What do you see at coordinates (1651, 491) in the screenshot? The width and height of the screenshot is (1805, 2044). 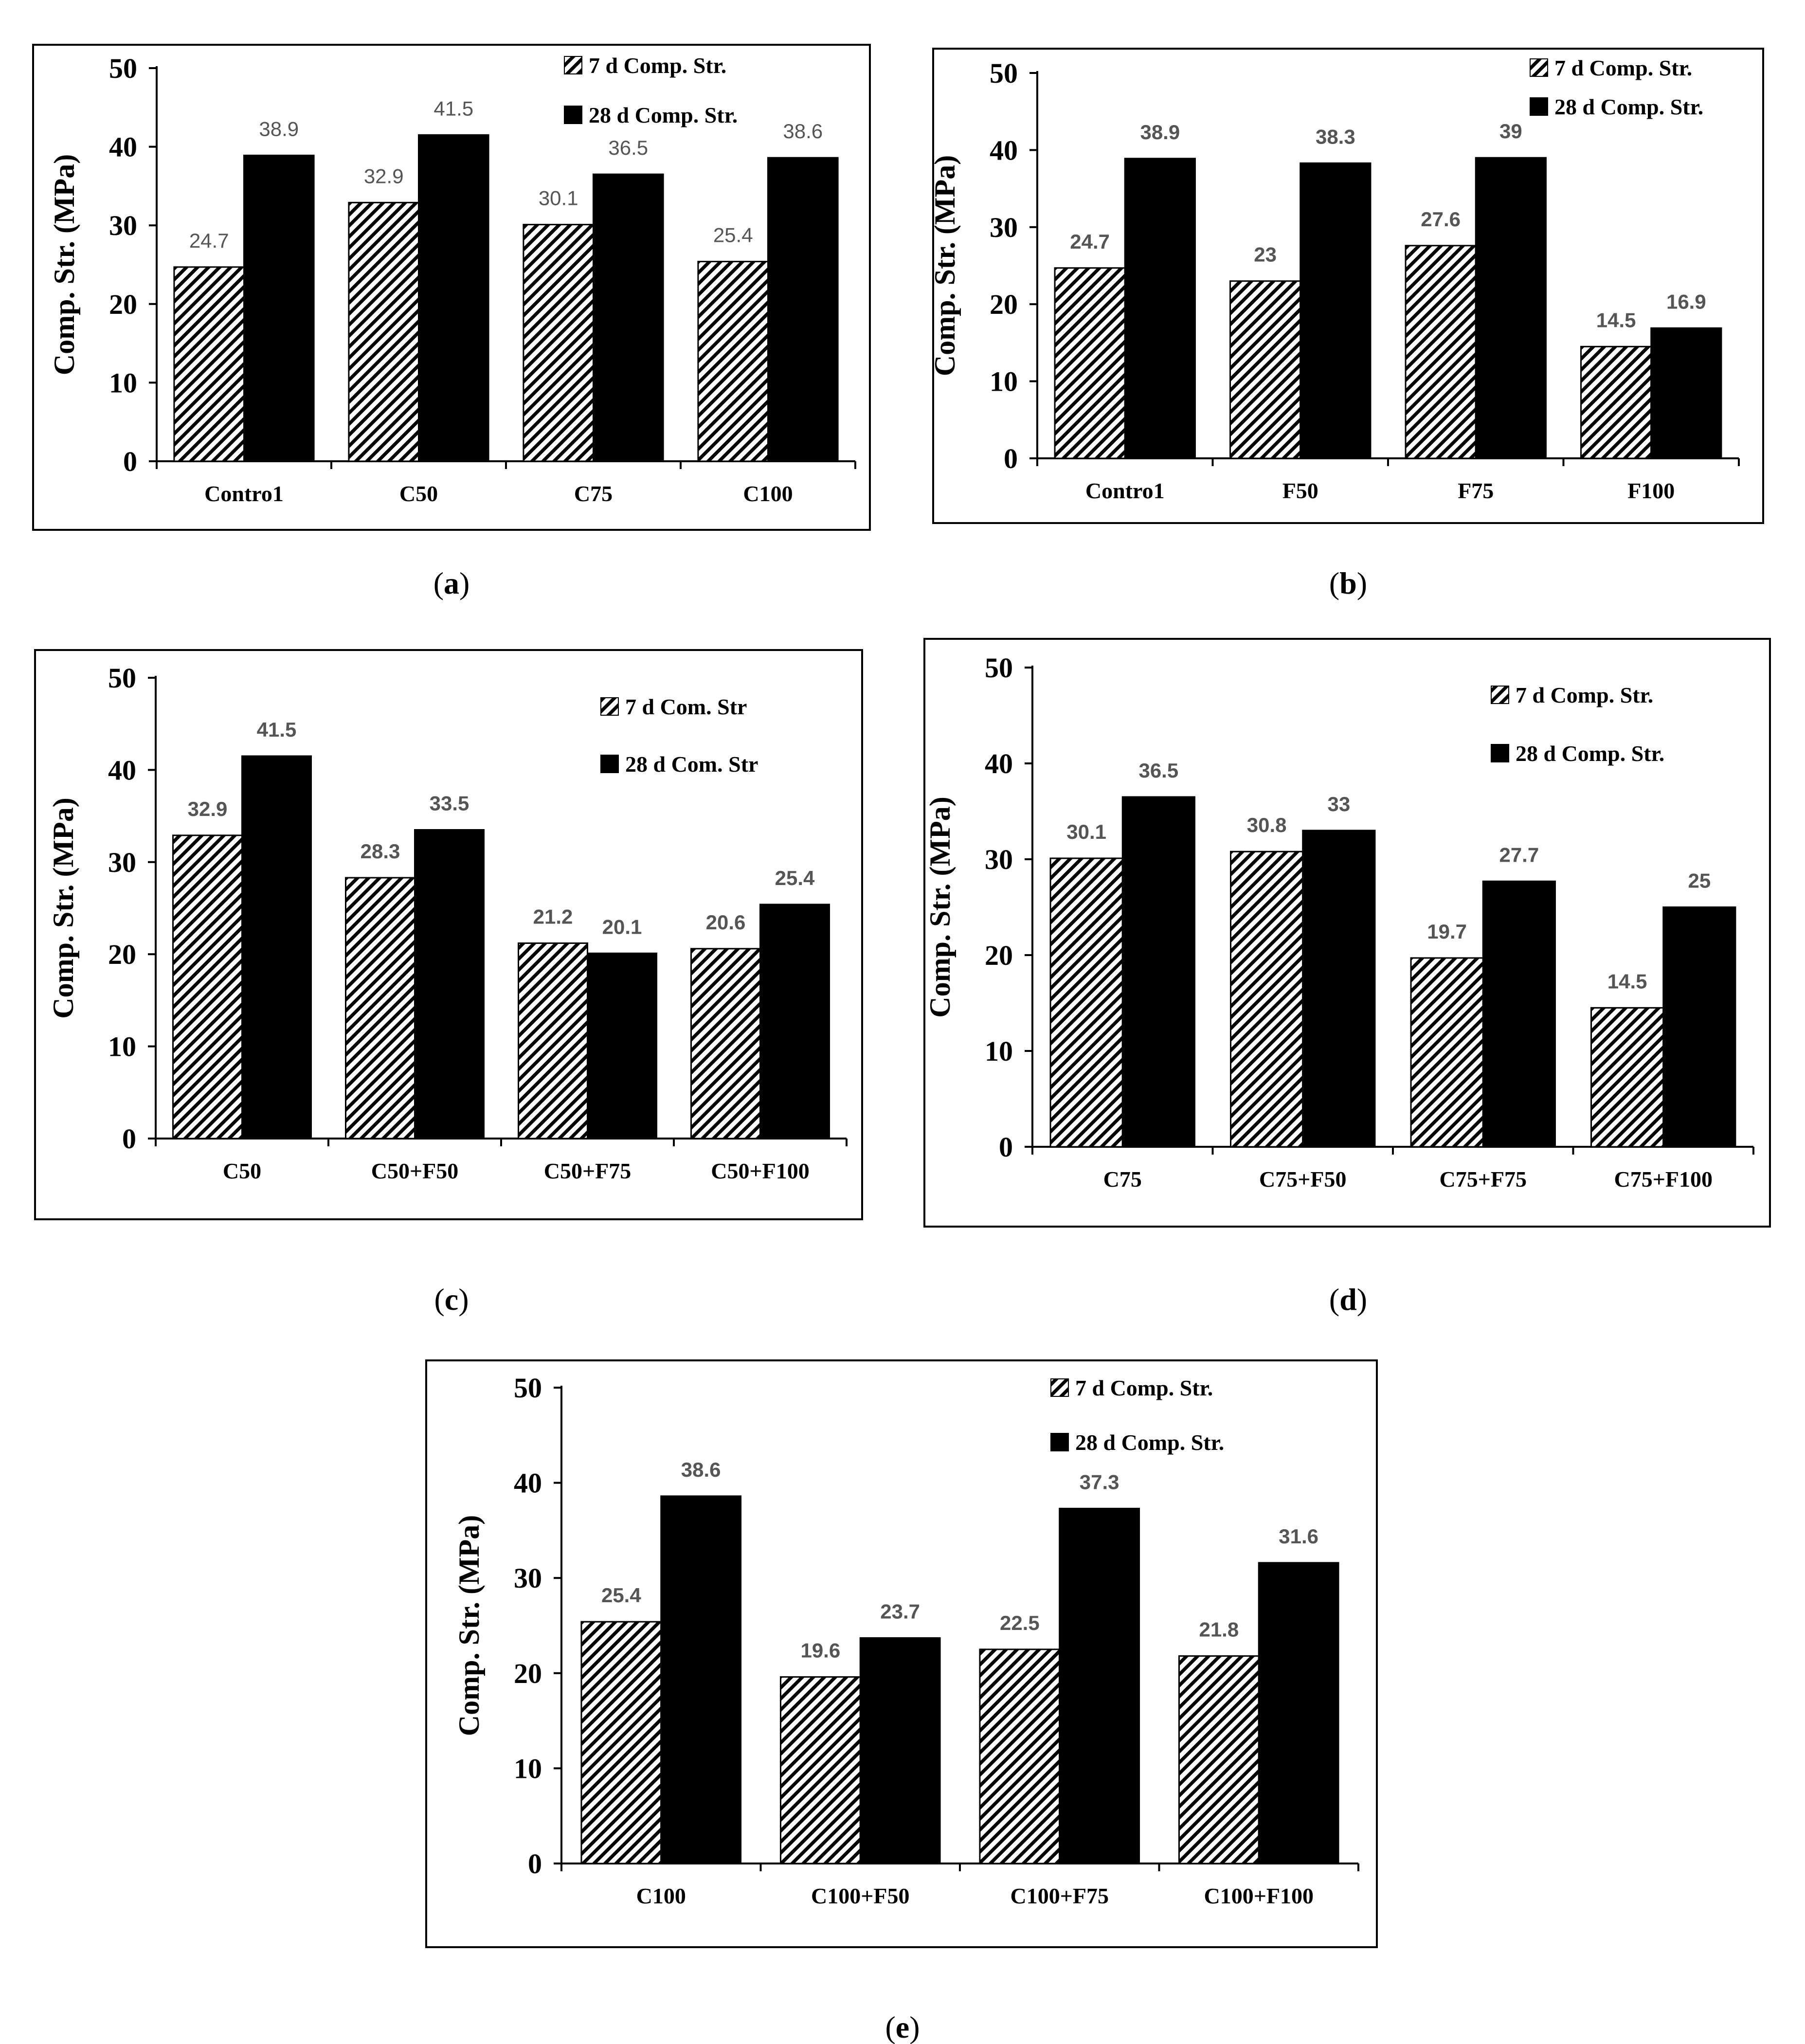 I see `category-label: F100` at bounding box center [1651, 491].